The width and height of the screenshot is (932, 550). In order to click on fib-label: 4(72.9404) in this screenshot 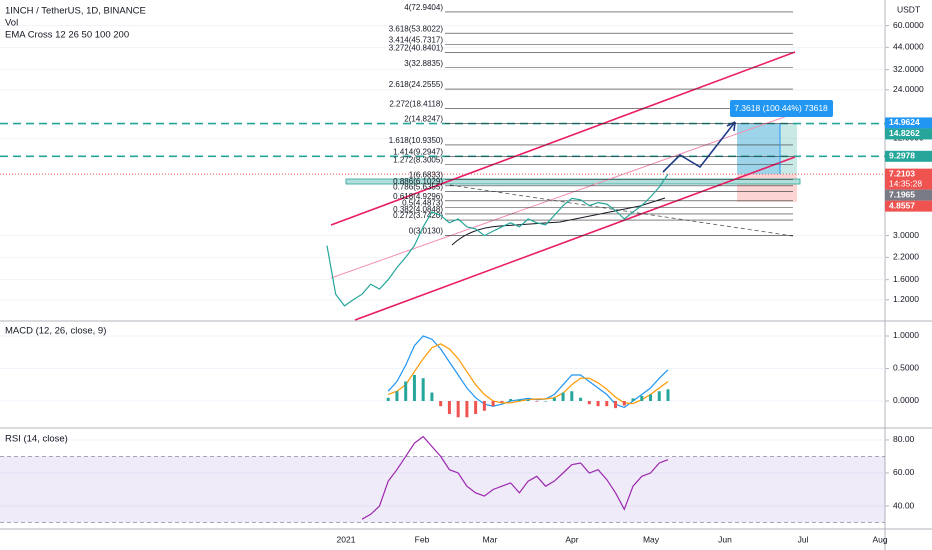, I will do `click(423, 7)`.